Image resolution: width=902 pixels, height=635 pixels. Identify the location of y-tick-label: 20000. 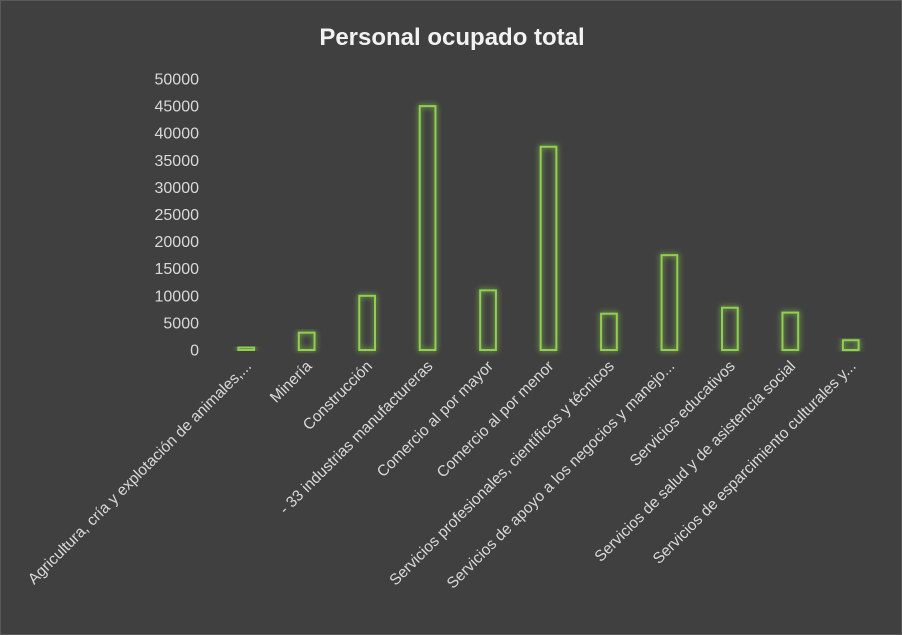
(177, 242).